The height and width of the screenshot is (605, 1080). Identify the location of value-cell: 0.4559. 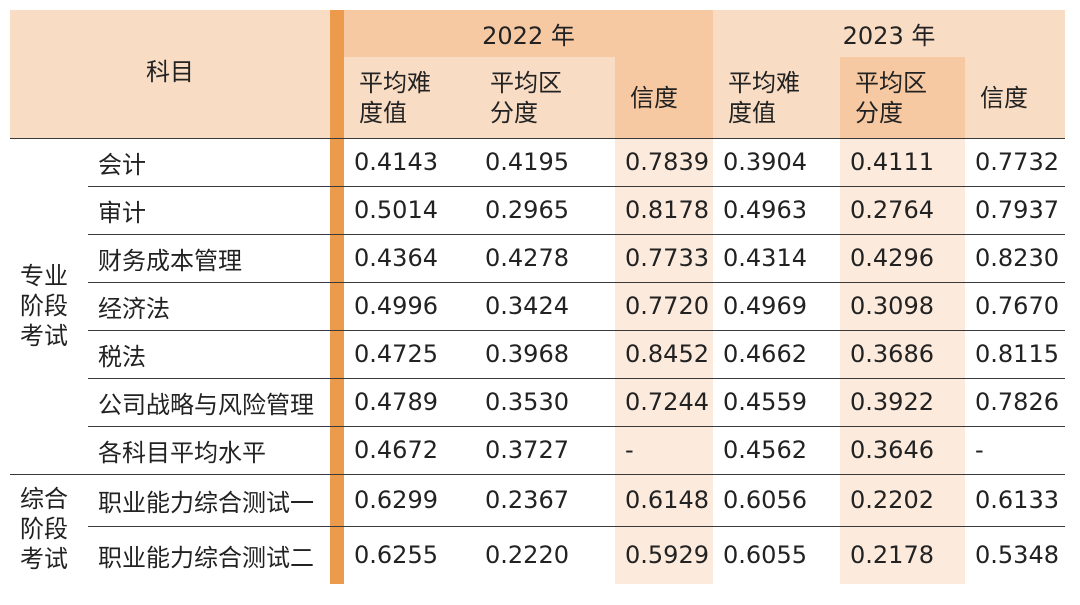
(765, 402).